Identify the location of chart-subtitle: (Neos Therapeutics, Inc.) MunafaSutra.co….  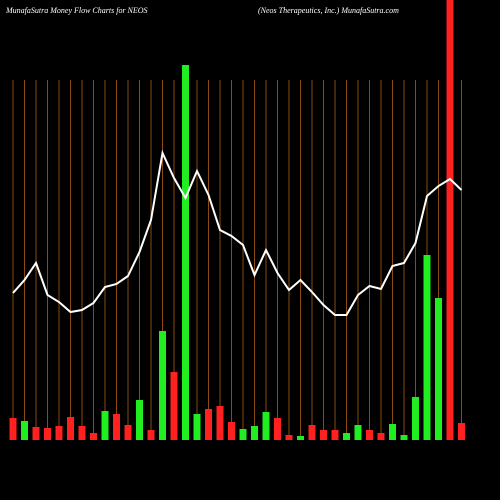
(328, 10).